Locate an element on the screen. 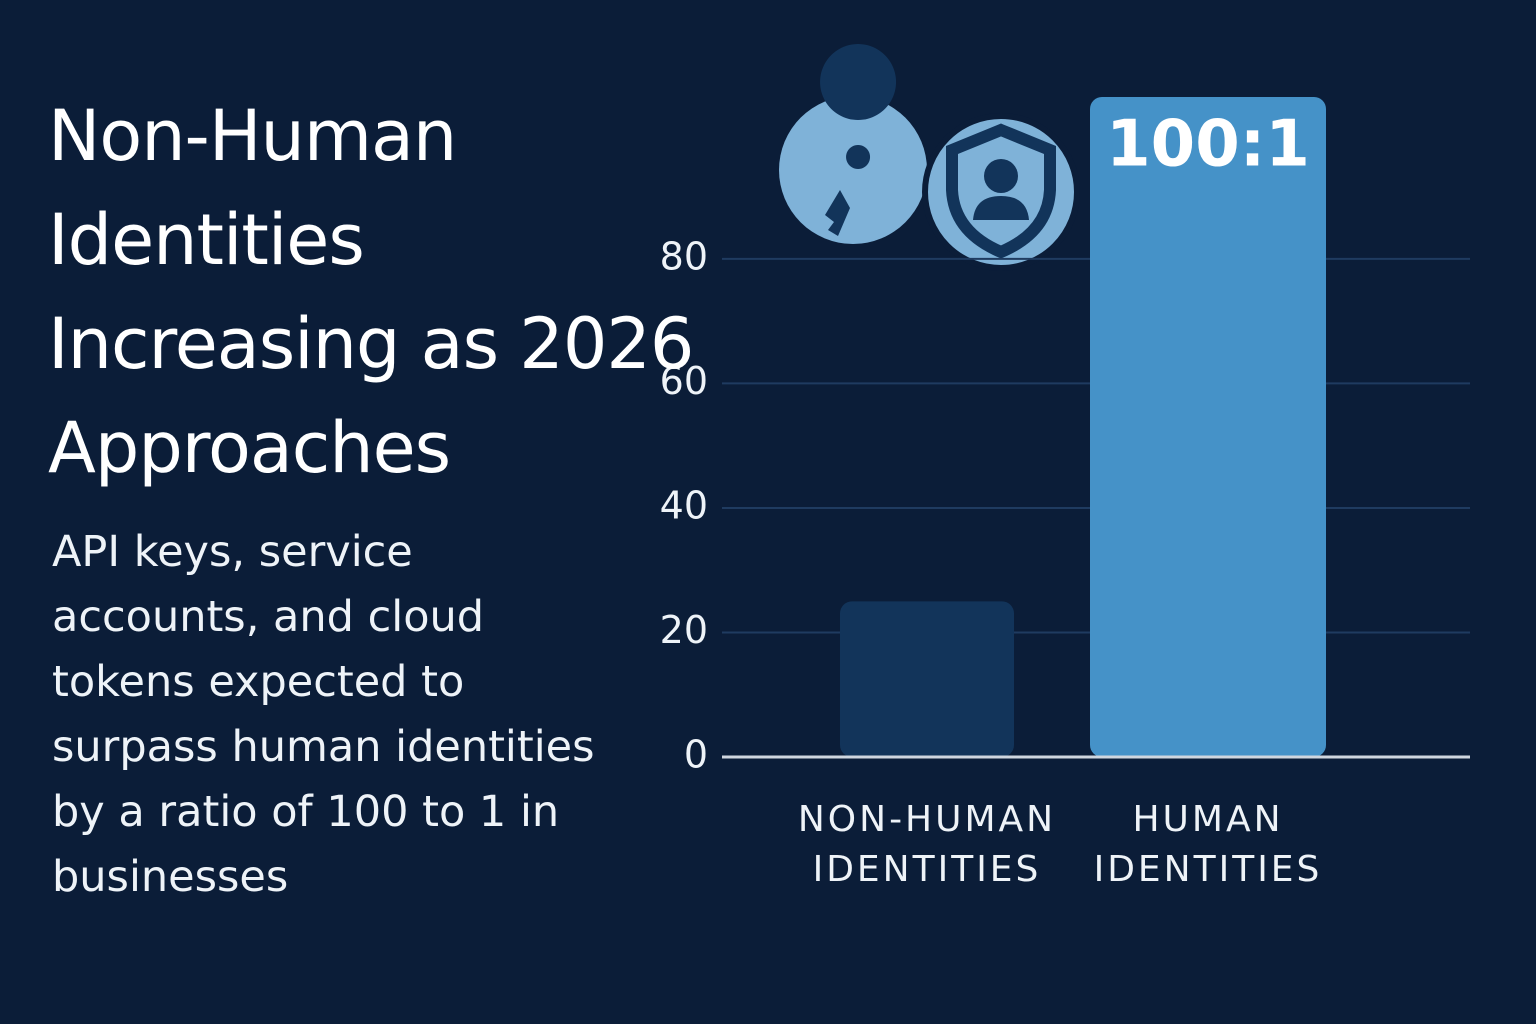  person-body is located at coordinates (1001, 208).